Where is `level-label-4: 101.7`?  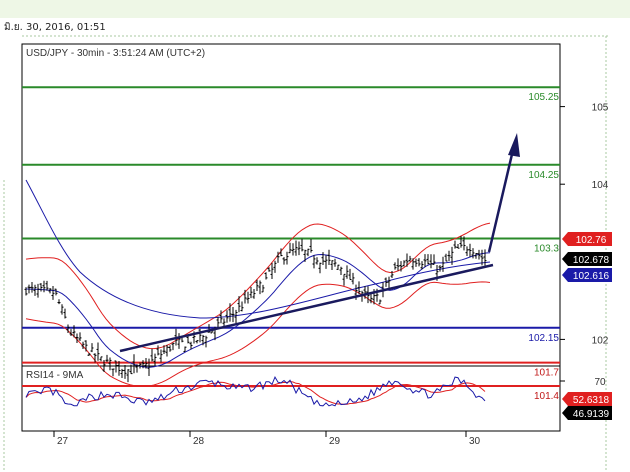 level-label-4: 101.7 is located at coordinates (546, 373).